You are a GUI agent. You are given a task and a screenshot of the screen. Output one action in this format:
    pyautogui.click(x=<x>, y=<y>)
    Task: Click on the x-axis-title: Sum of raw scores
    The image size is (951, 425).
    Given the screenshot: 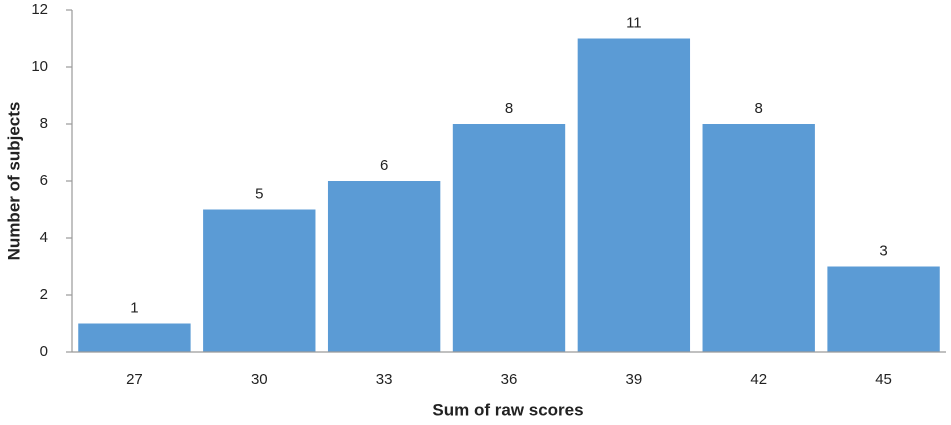 What is the action you would take?
    pyautogui.click(x=507, y=409)
    